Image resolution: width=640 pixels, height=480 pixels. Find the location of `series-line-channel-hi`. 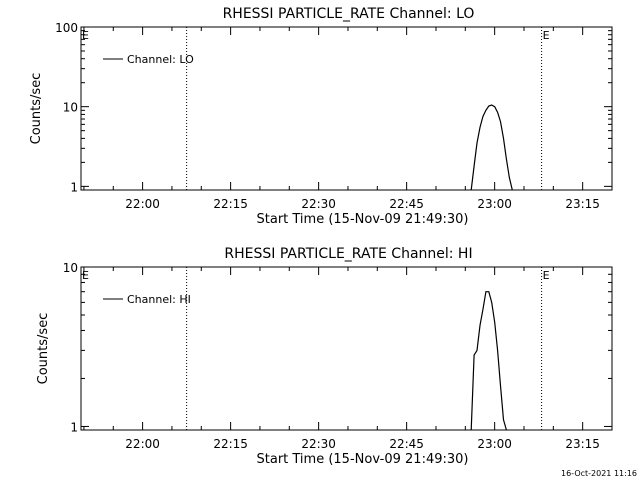

series-line-channel-hi is located at coordinates (488, 361).